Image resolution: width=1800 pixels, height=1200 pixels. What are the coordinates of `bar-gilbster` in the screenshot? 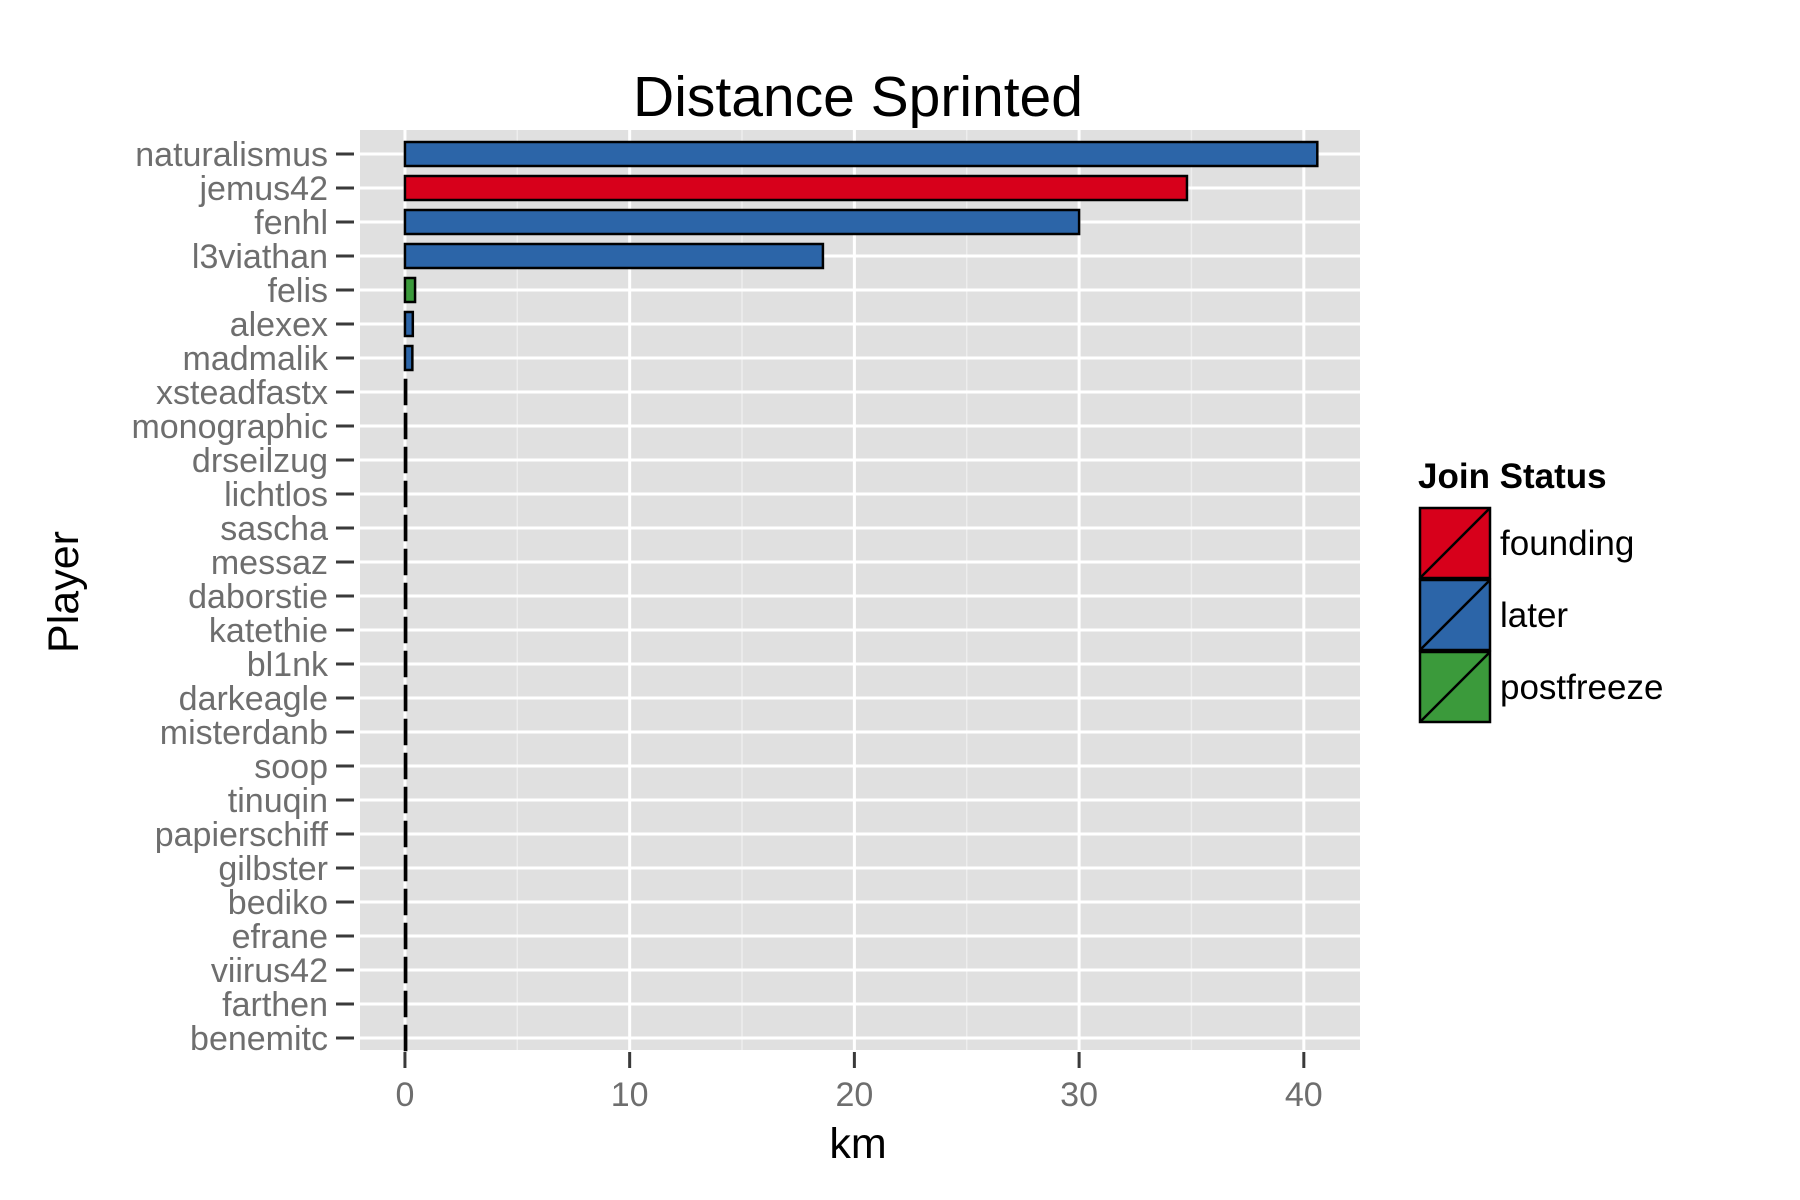 It's located at (405, 868).